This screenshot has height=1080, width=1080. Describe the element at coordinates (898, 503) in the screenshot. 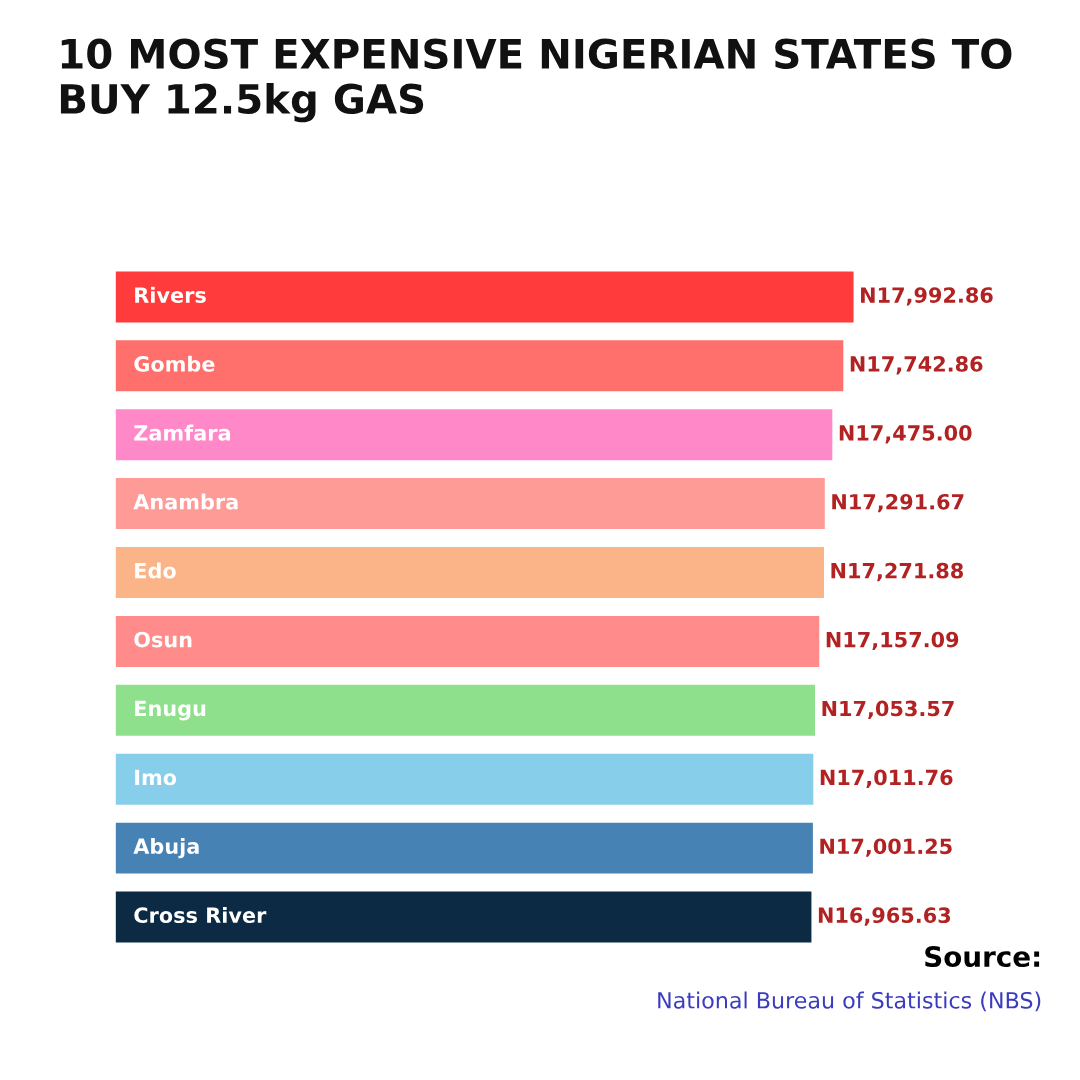

I see `data-label: N17,291.67` at that location.